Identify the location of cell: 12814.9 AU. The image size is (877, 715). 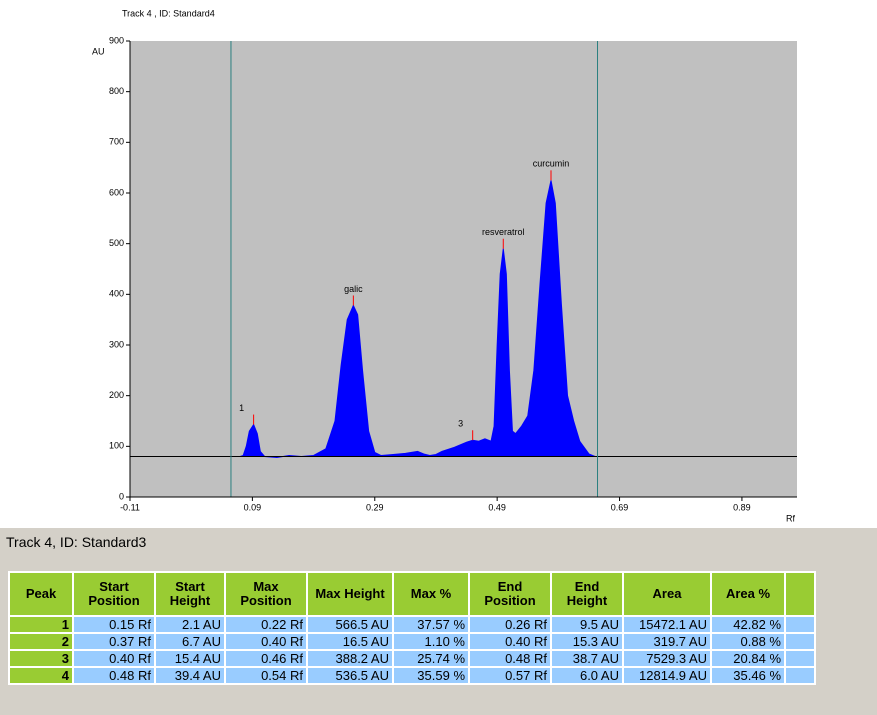
(667, 675).